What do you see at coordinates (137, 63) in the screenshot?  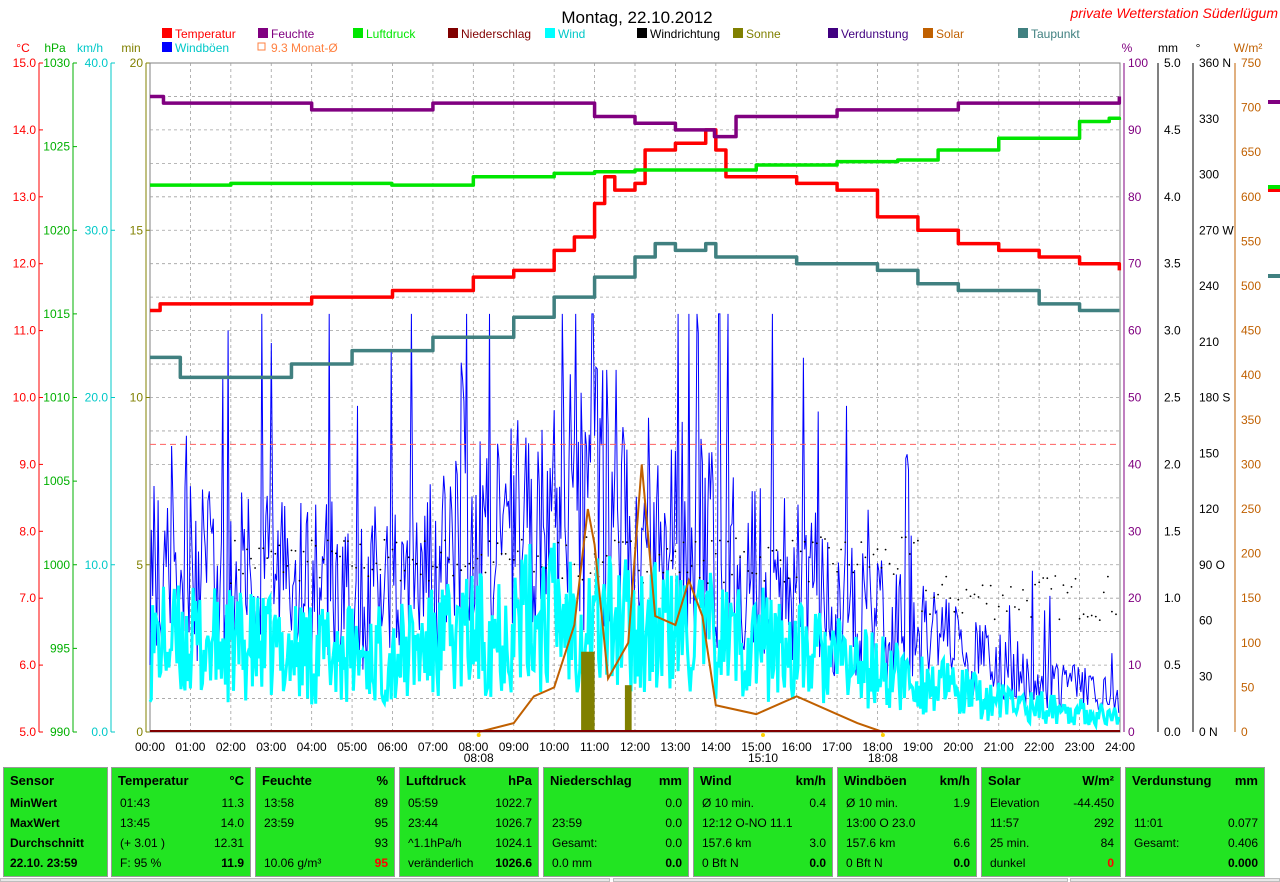 I see `left-axis-tick-label: 20` at bounding box center [137, 63].